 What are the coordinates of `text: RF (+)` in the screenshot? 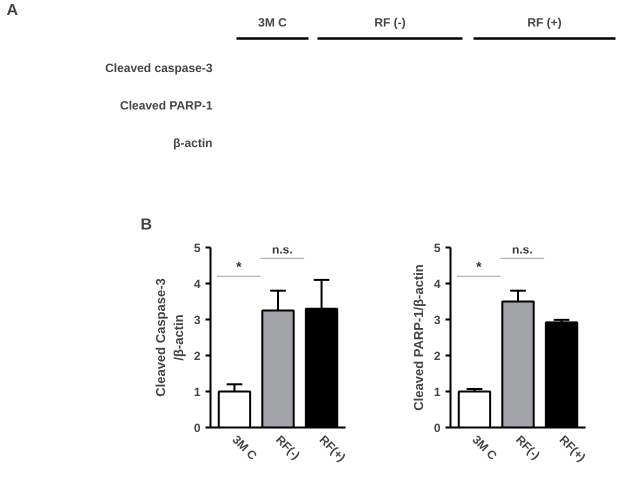 It's located at (544, 23).